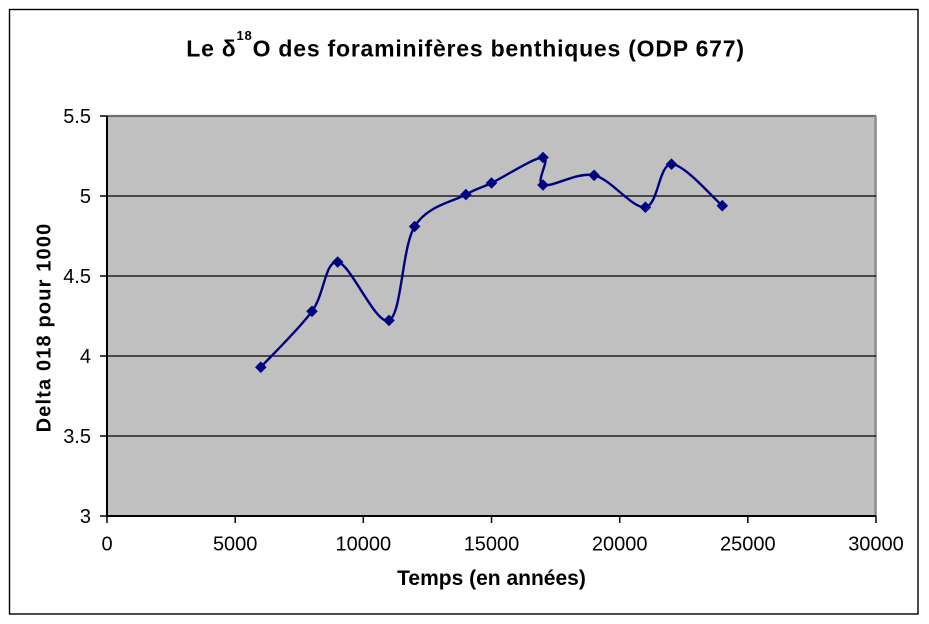 The height and width of the screenshot is (624, 929). I want to click on svg-text: 30000, so click(876, 545).